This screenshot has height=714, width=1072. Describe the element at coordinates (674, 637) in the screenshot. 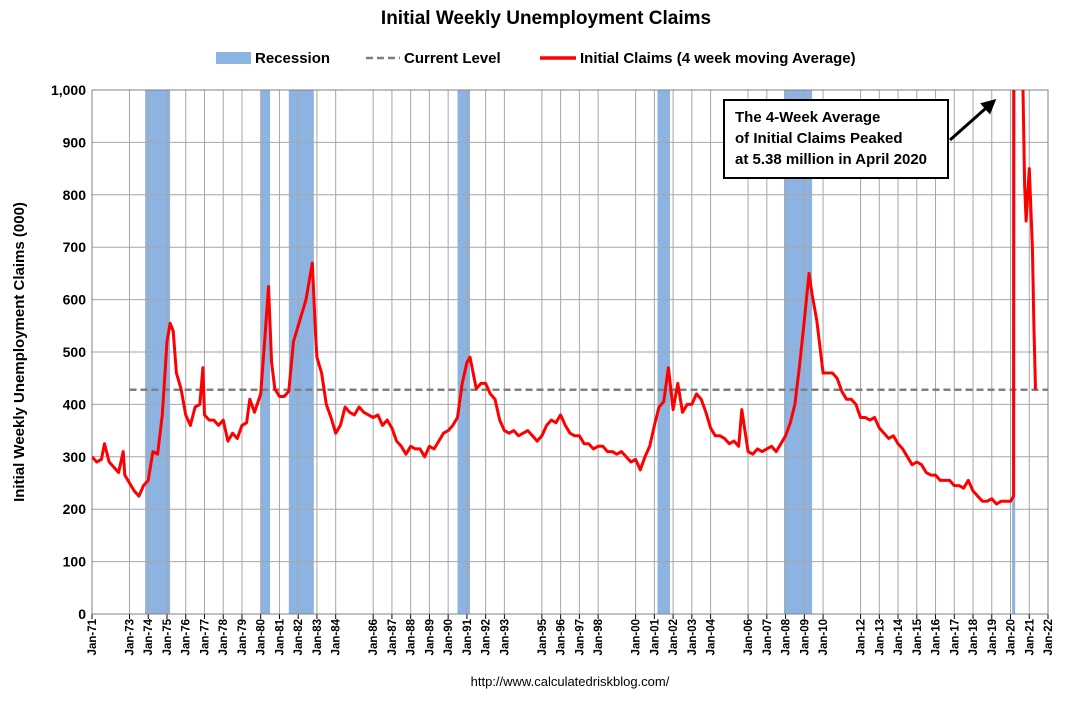

I see `x-tick-label: Jan-02` at that location.